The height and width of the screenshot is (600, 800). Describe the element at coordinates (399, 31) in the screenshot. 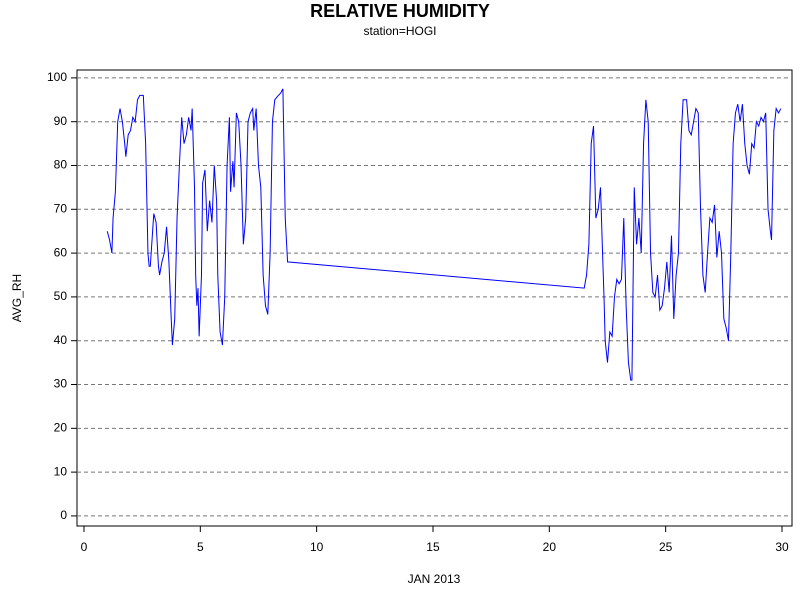

I see `chart-subtitle: station=HOGI` at that location.